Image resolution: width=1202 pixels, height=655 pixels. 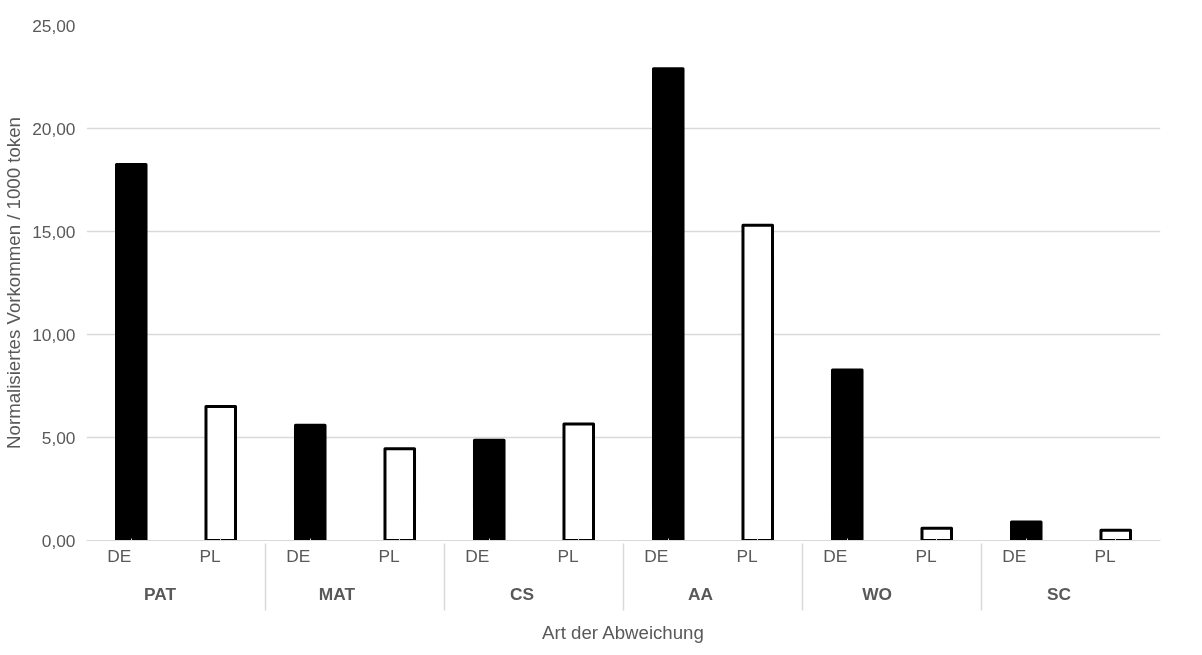 What do you see at coordinates (160, 593) in the screenshot?
I see `x-tick-label: PAT` at bounding box center [160, 593].